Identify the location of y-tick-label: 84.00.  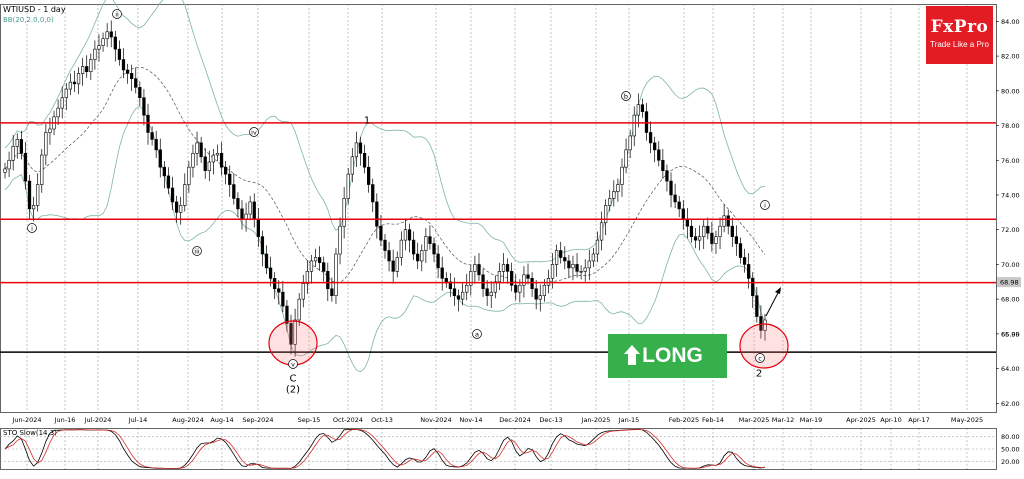
(1010, 22).